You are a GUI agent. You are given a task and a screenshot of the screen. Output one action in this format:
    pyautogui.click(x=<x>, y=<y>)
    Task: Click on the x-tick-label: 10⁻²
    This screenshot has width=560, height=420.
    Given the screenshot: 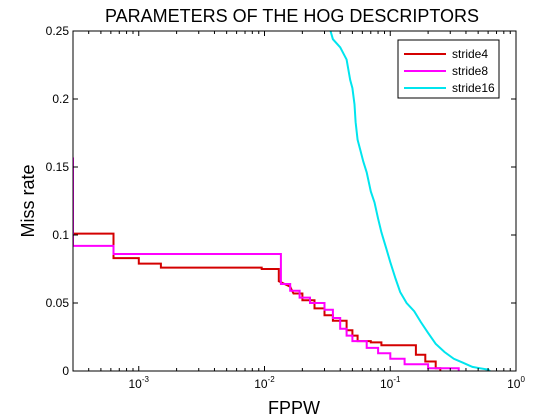 What is the action you would take?
    pyautogui.click(x=264, y=383)
    